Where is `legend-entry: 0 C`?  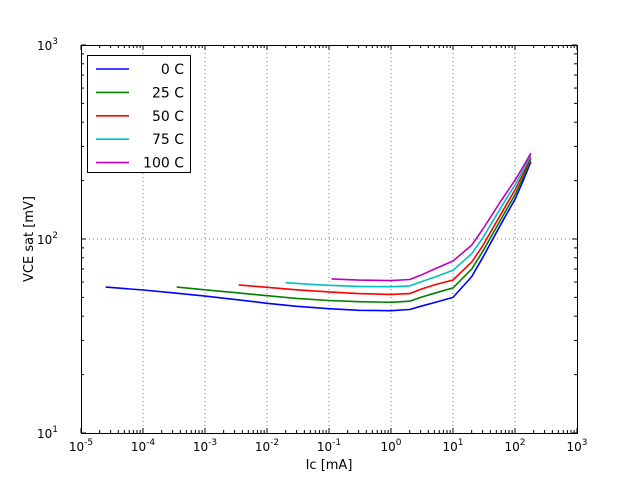 legend-entry: 0 C is located at coordinates (140, 70).